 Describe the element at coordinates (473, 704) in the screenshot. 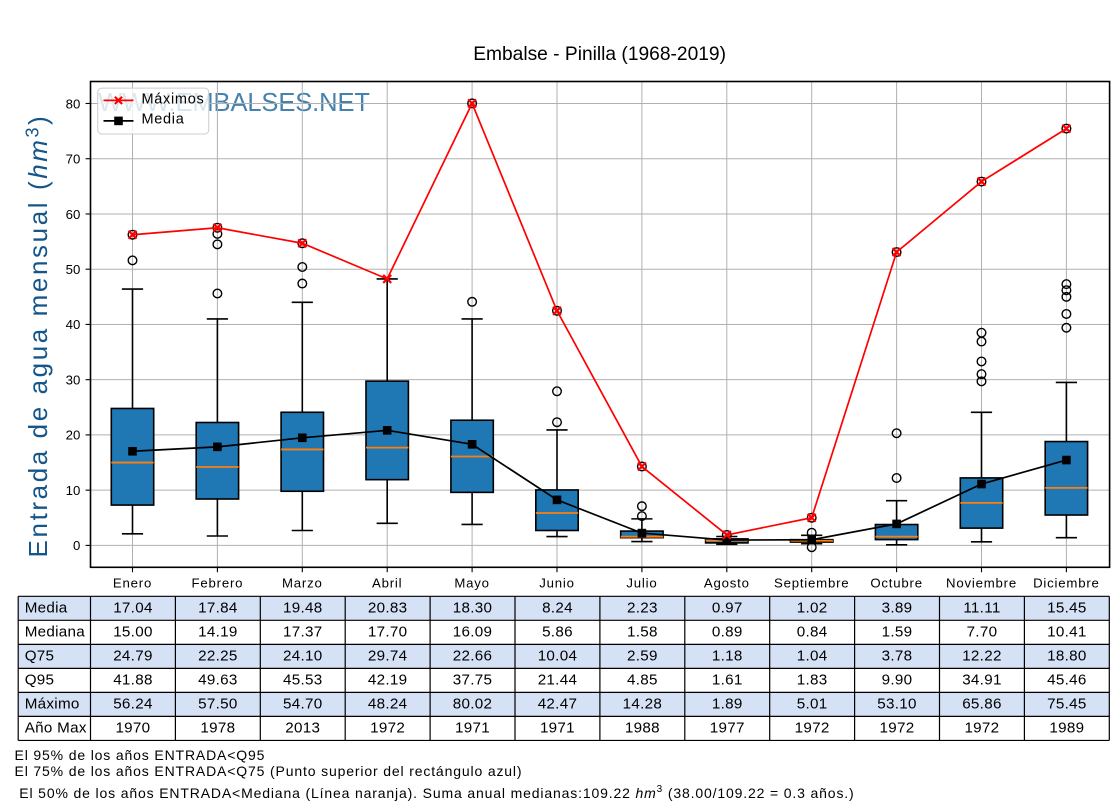

I see `svg-text: 80.02` at that location.